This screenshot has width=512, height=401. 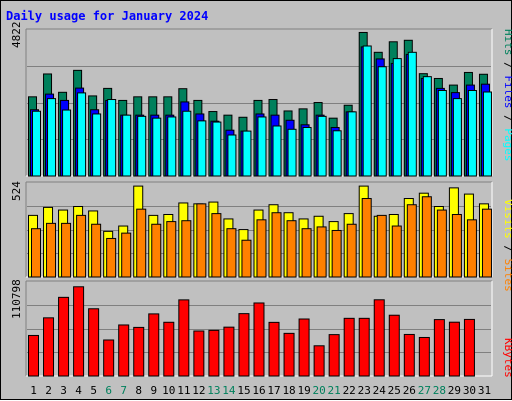 What do you see at coordinates (424, 390) in the screenshot?
I see `day-label: 27` at bounding box center [424, 390].